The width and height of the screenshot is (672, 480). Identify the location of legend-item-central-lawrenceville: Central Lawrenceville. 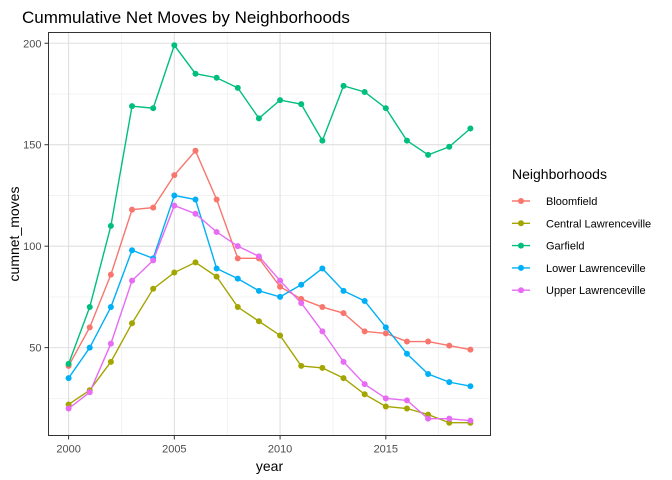
(581, 224).